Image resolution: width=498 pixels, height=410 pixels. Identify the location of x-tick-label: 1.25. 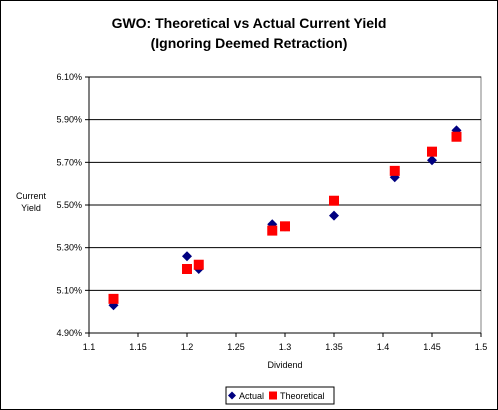
(236, 347).